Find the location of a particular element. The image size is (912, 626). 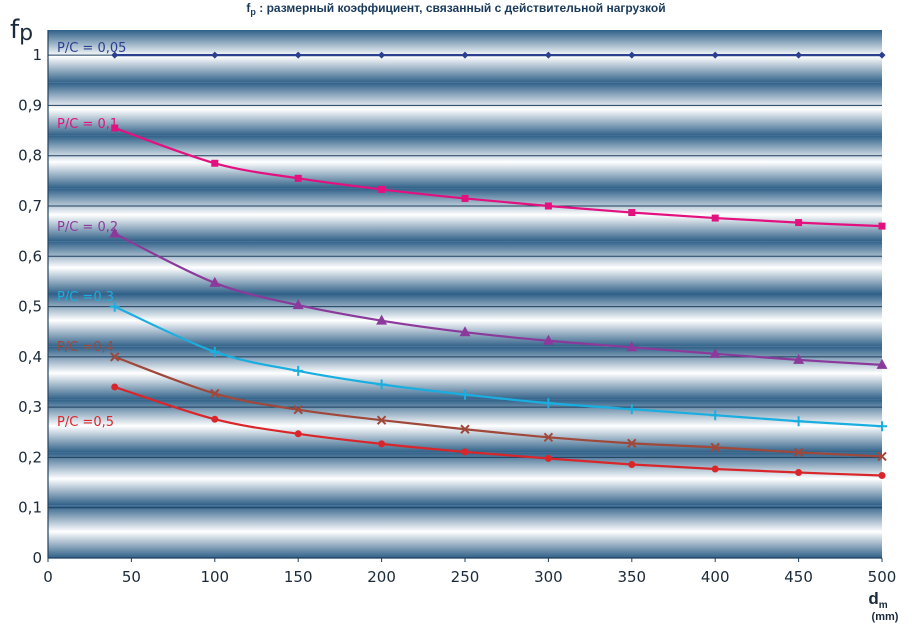

x-tick-label: 0 is located at coordinates (48, 577).